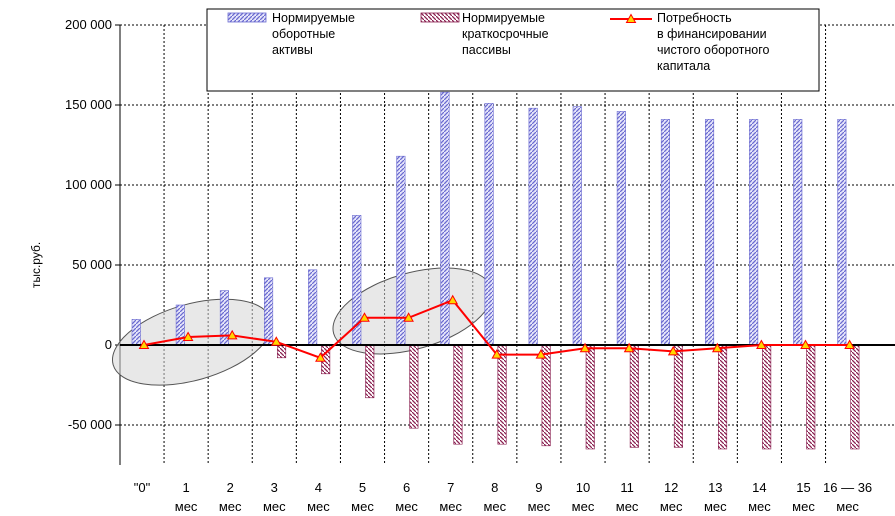  Describe the element at coordinates (36, 265) in the screenshot. I see `y-axis-label: тыс.руб.` at that location.